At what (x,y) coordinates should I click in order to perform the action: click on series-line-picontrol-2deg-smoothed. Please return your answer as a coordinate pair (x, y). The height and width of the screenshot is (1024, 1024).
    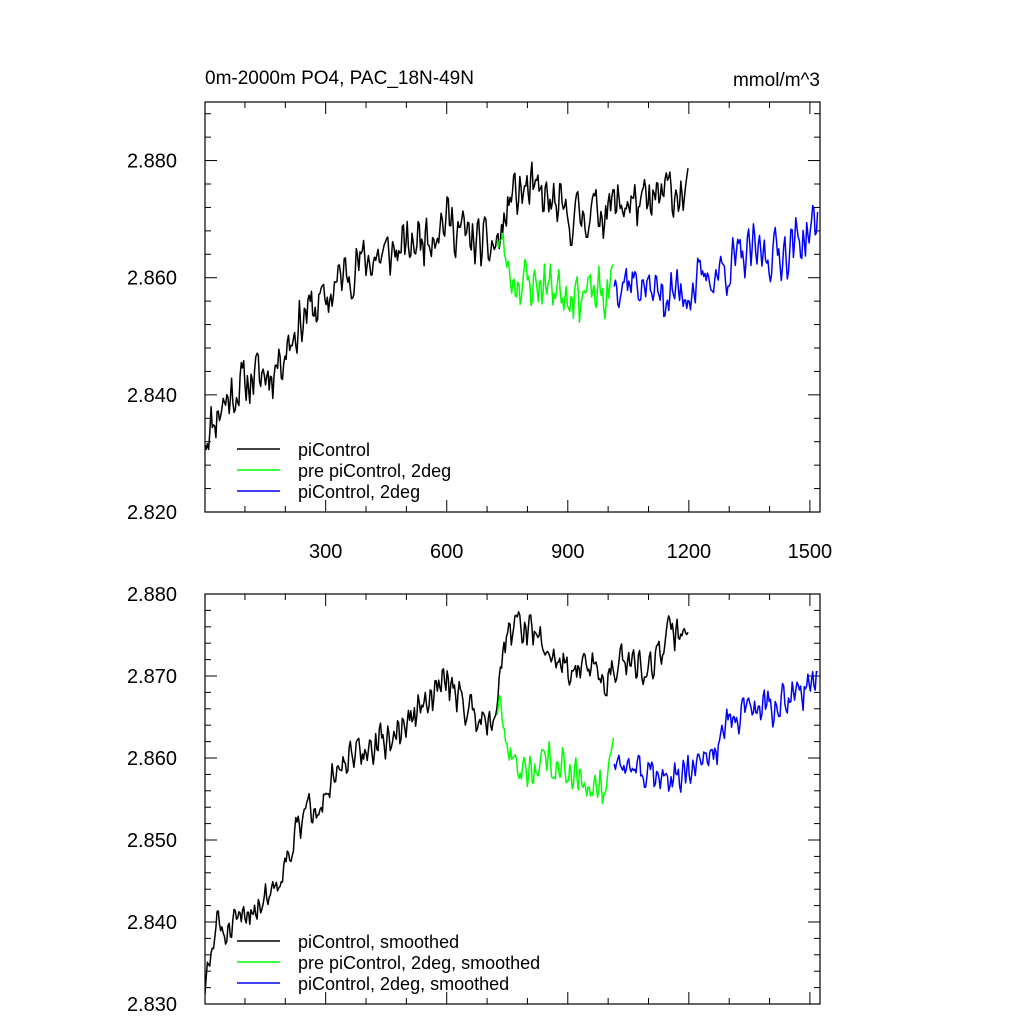
    Looking at the image, I should click on (715, 731).